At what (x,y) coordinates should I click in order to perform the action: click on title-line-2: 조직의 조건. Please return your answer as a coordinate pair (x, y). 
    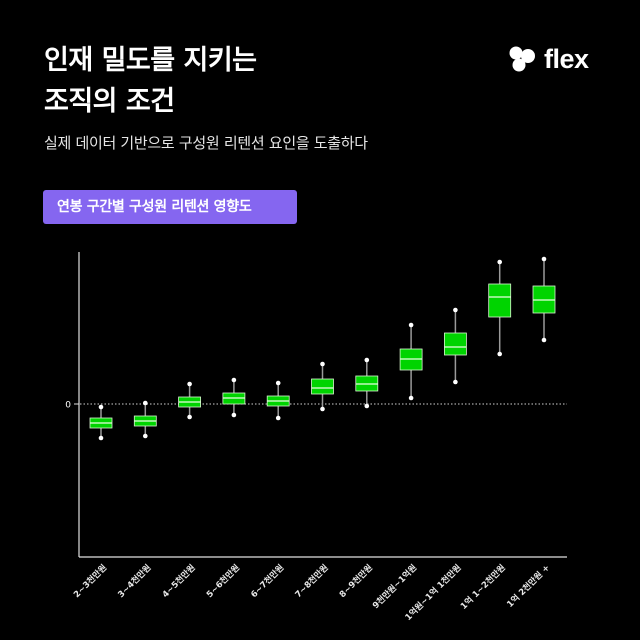
    Looking at the image, I should click on (109, 101).